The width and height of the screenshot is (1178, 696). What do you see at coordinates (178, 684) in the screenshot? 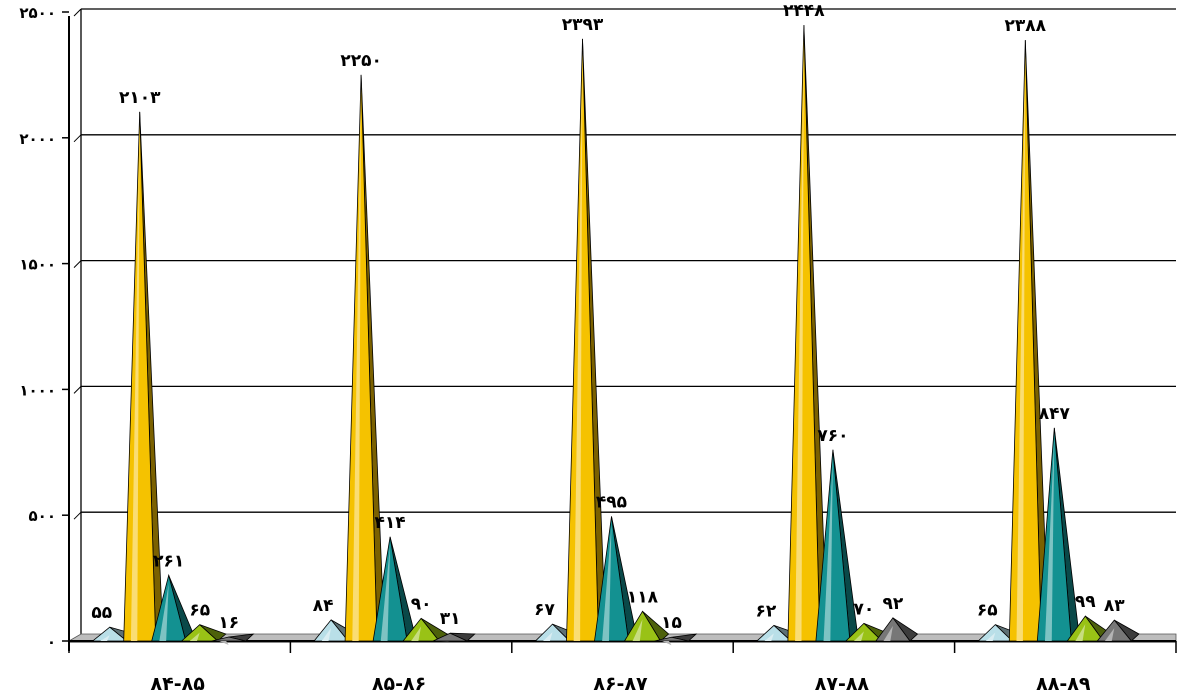
I see `x-category-label: ۸۴-۸۵` at bounding box center [178, 684].